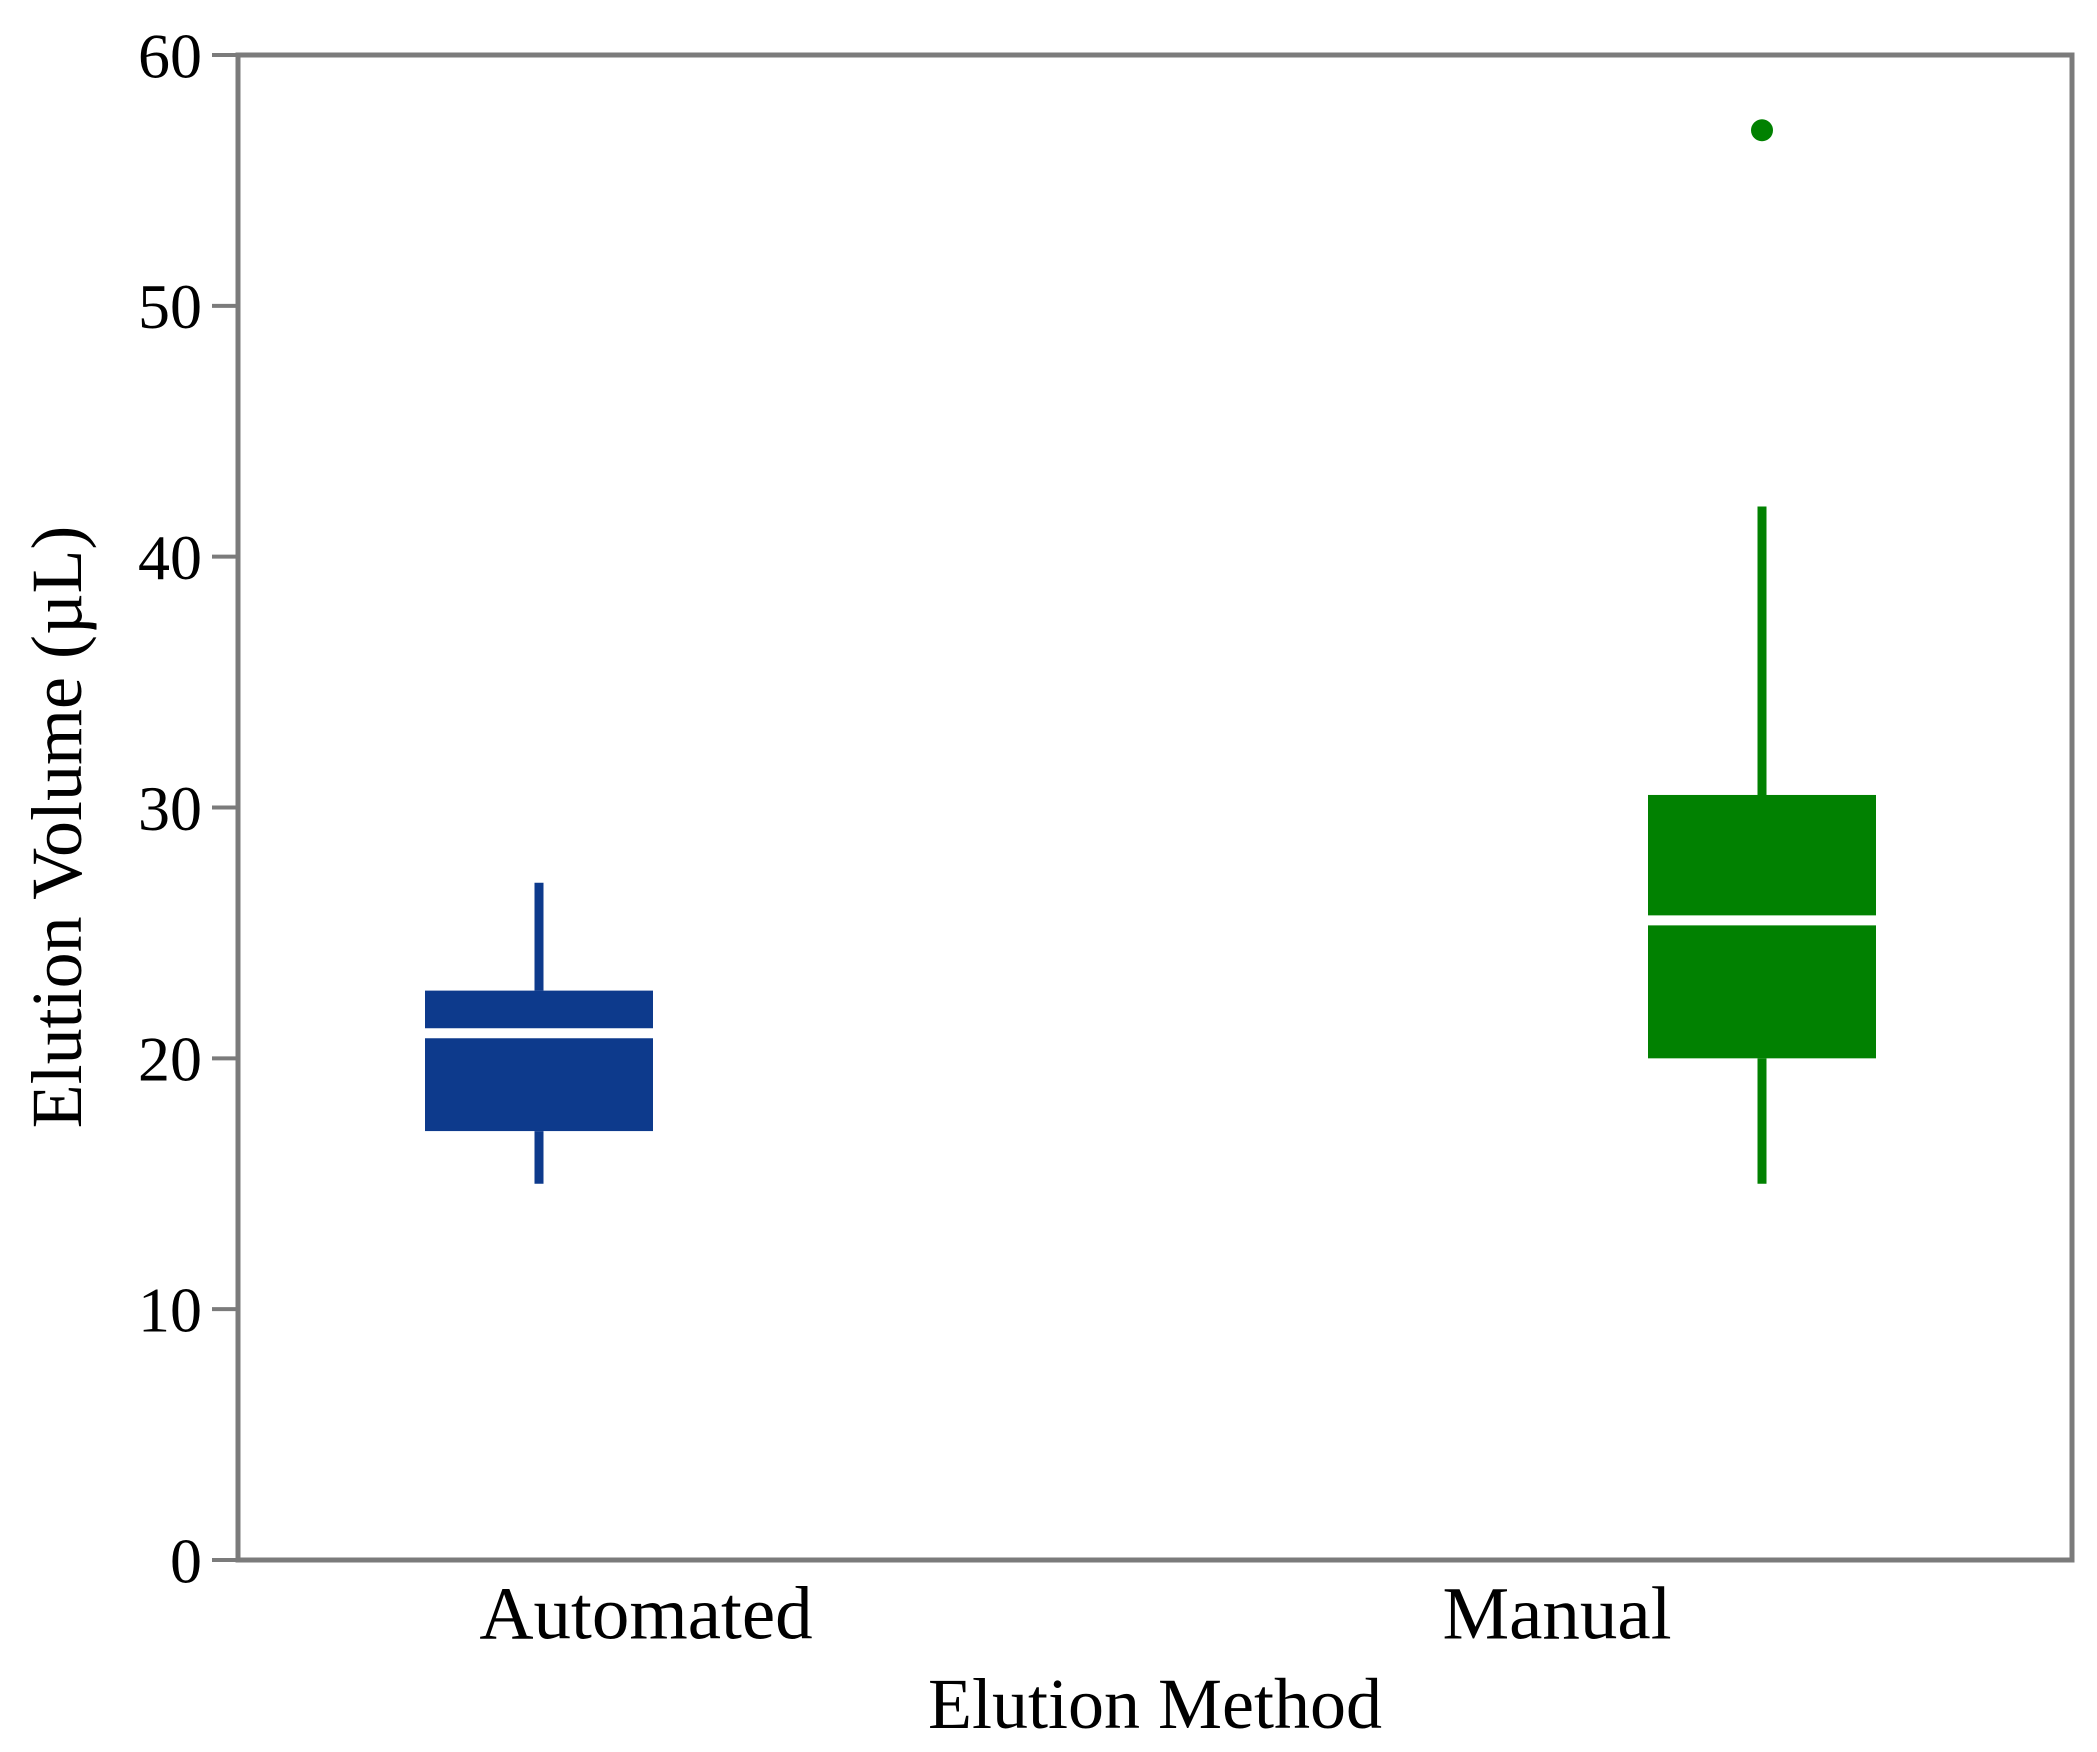 This screenshot has width=2097, height=1752. What do you see at coordinates (170, 1059) in the screenshot?
I see `y-tick-label: 20` at bounding box center [170, 1059].